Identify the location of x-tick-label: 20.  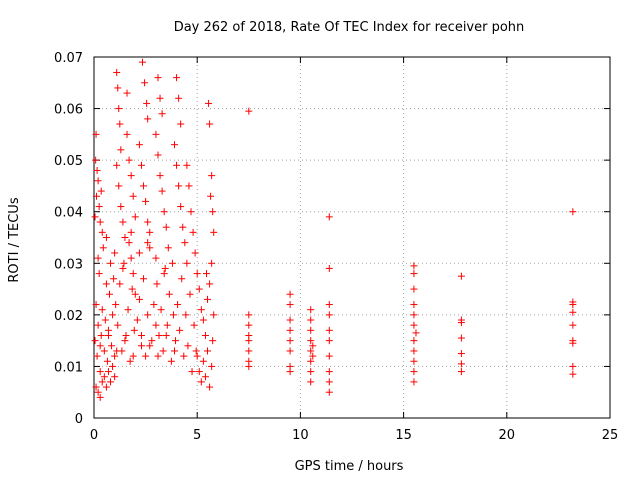
(507, 435).